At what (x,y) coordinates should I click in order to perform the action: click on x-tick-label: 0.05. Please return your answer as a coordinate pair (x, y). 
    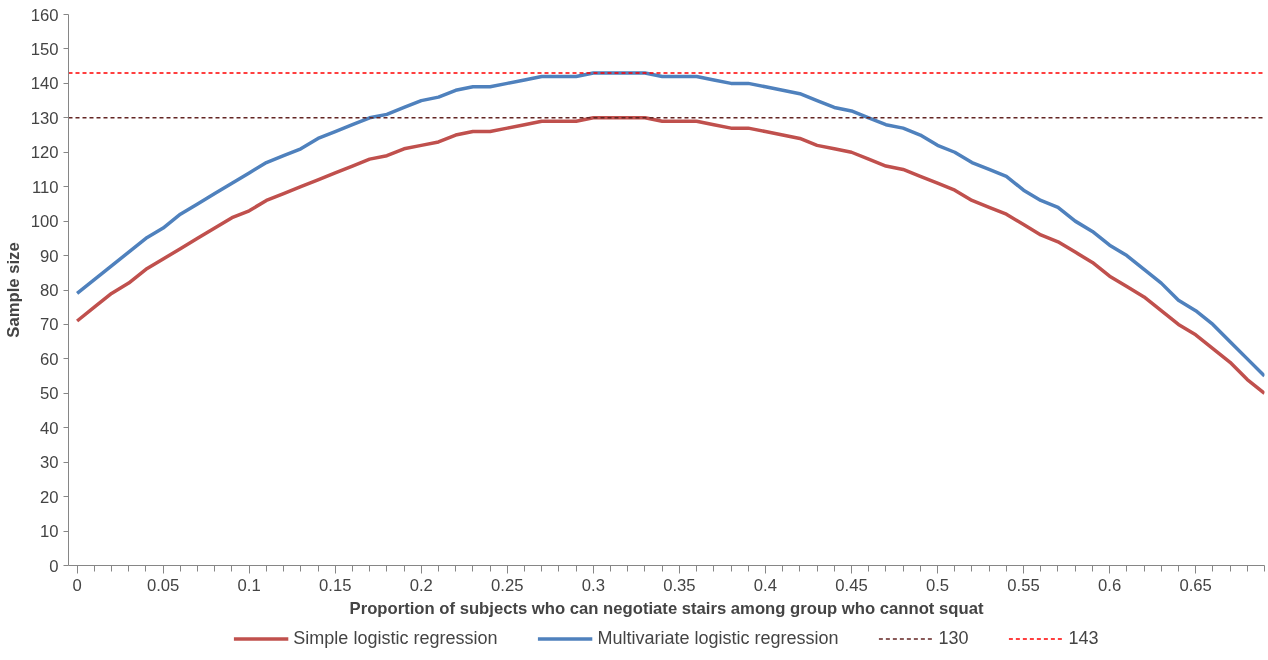
    Looking at the image, I should click on (163, 585).